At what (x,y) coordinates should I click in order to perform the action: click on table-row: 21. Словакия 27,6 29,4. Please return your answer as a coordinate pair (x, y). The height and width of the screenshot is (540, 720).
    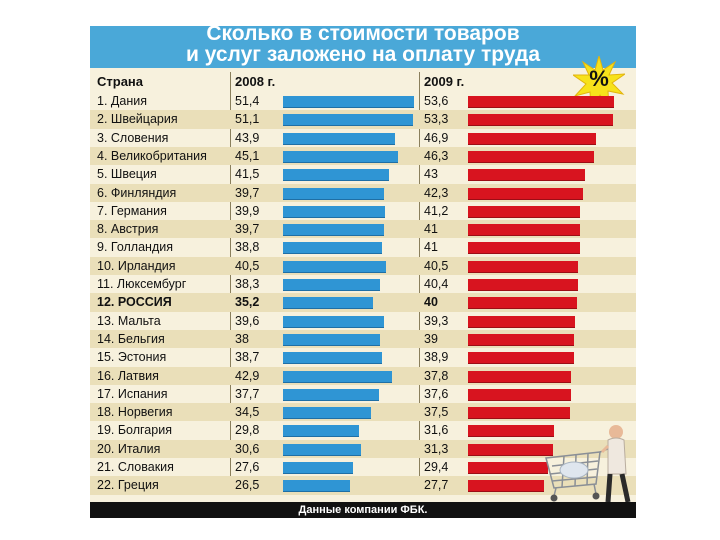
    Looking at the image, I should click on (363, 467).